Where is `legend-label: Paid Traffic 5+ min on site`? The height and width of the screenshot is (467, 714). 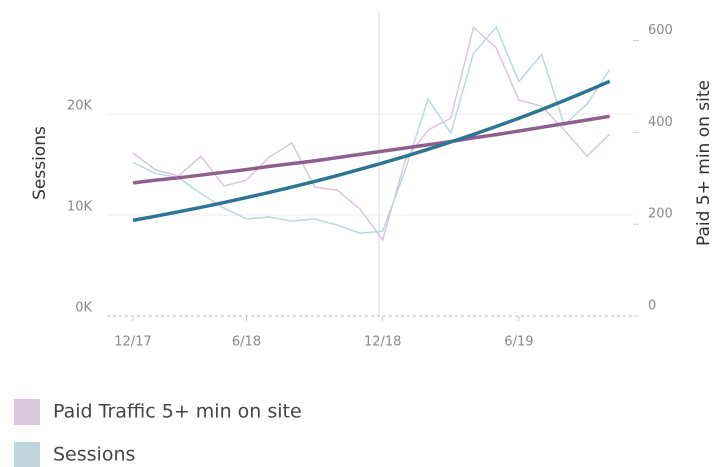 legend-label: Paid Traffic 5+ min on site is located at coordinates (177, 412).